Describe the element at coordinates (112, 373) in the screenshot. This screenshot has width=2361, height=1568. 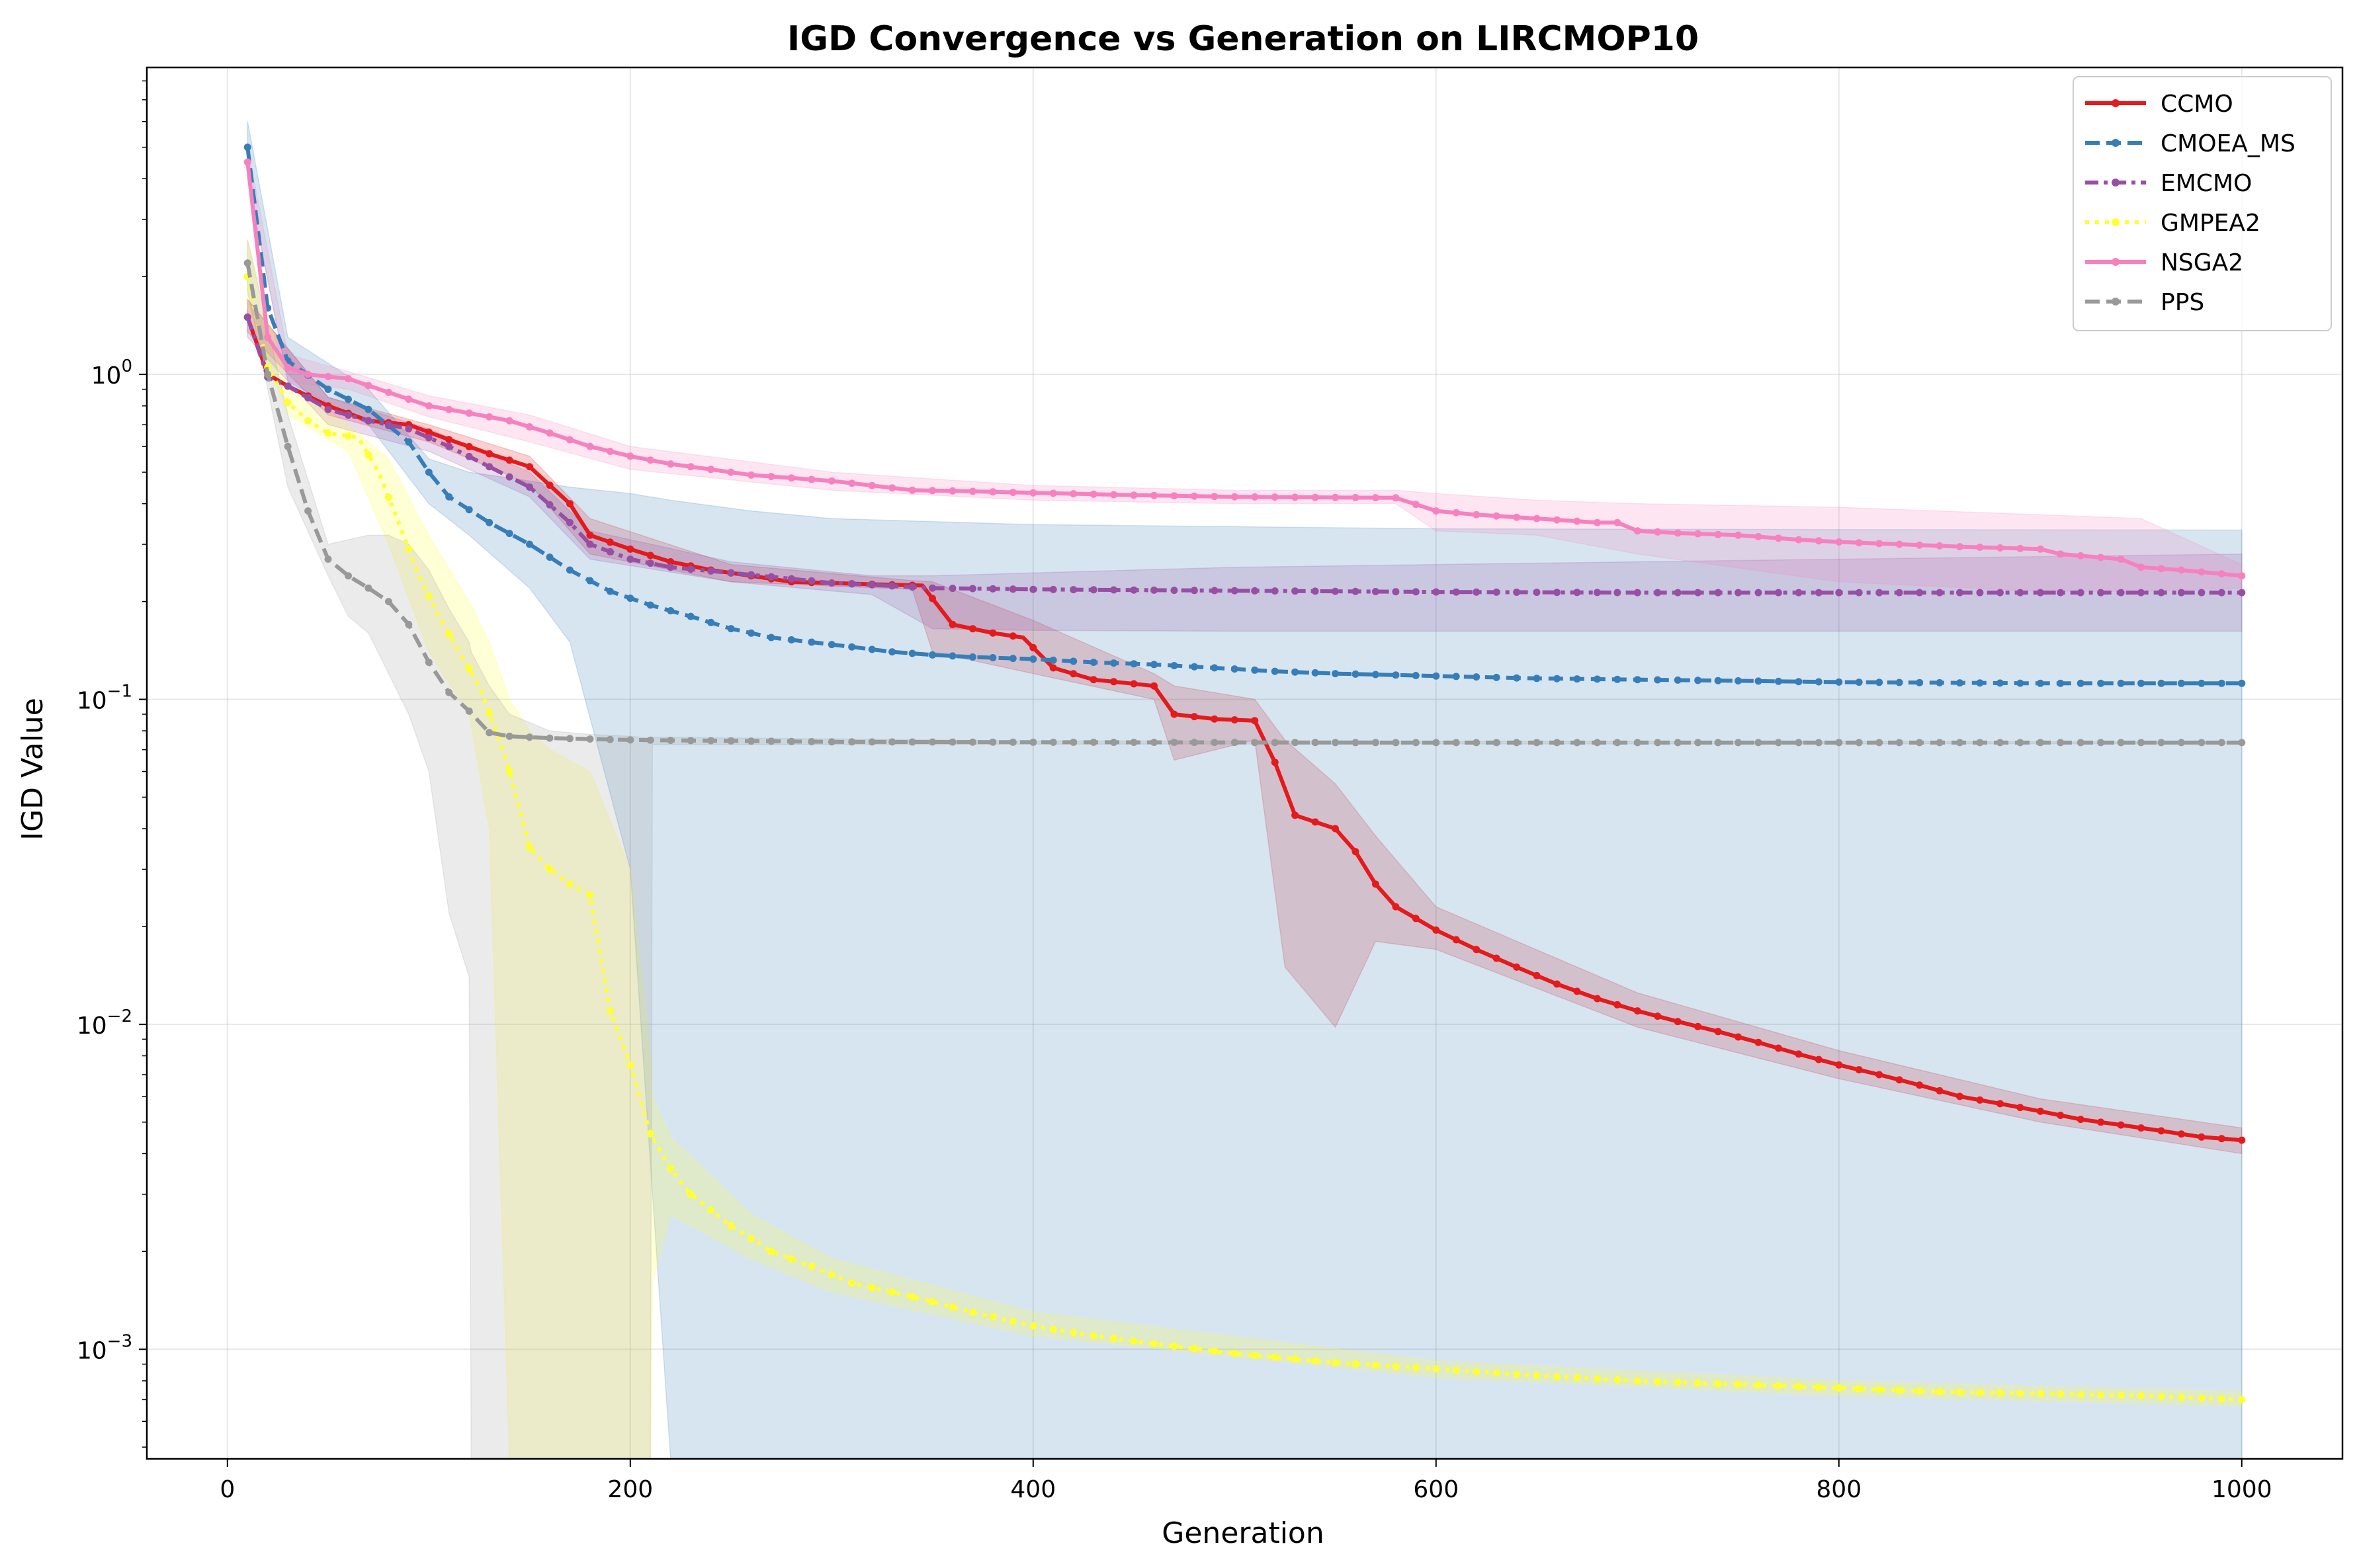
I see `y-tick-label: 10⁰` at that location.